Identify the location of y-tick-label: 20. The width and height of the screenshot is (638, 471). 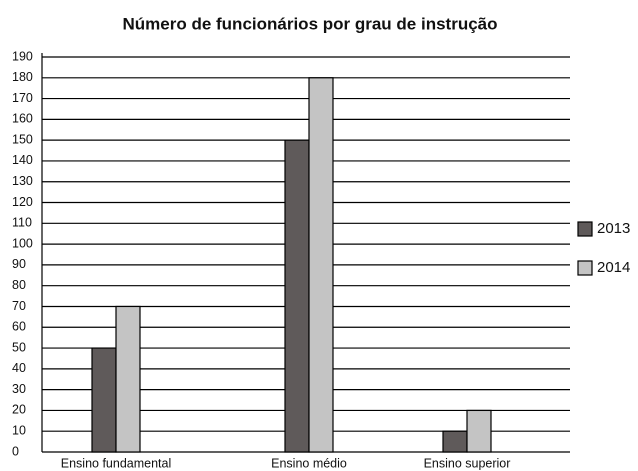
(19, 410).